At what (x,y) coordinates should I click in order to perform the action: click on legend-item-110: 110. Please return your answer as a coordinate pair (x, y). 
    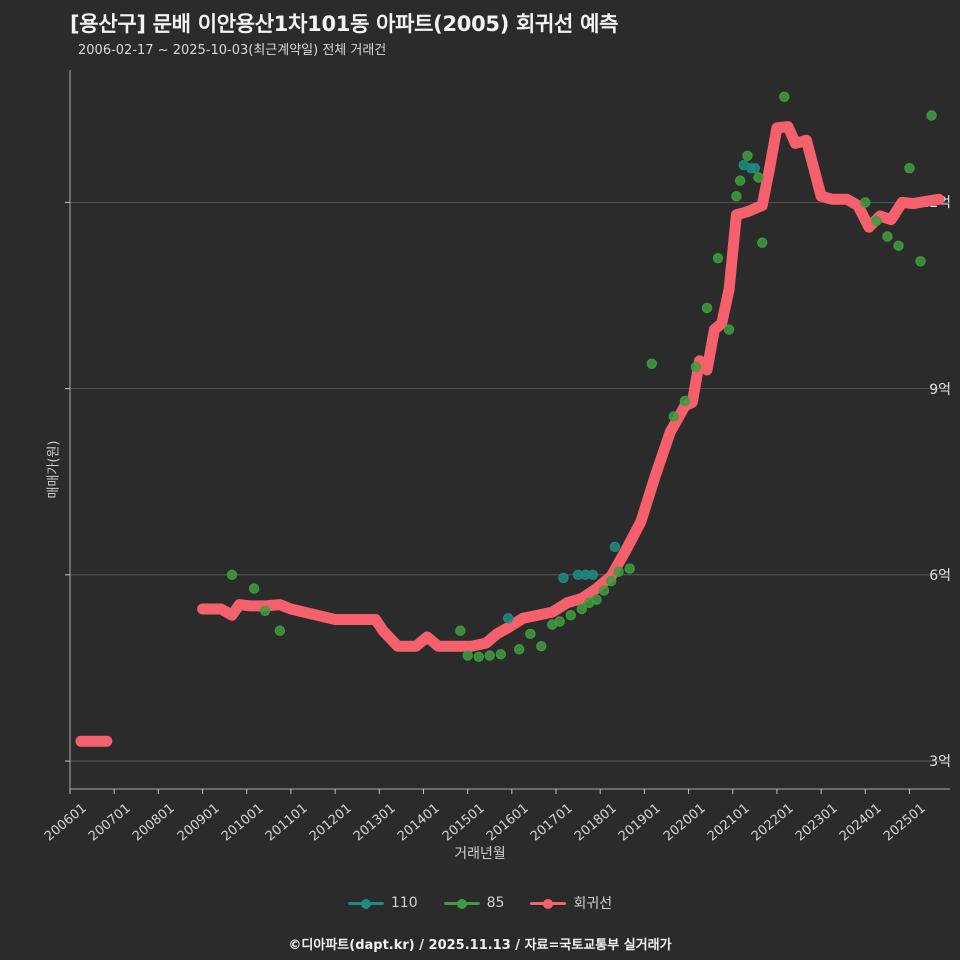
    Looking at the image, I should click on (382, 903).